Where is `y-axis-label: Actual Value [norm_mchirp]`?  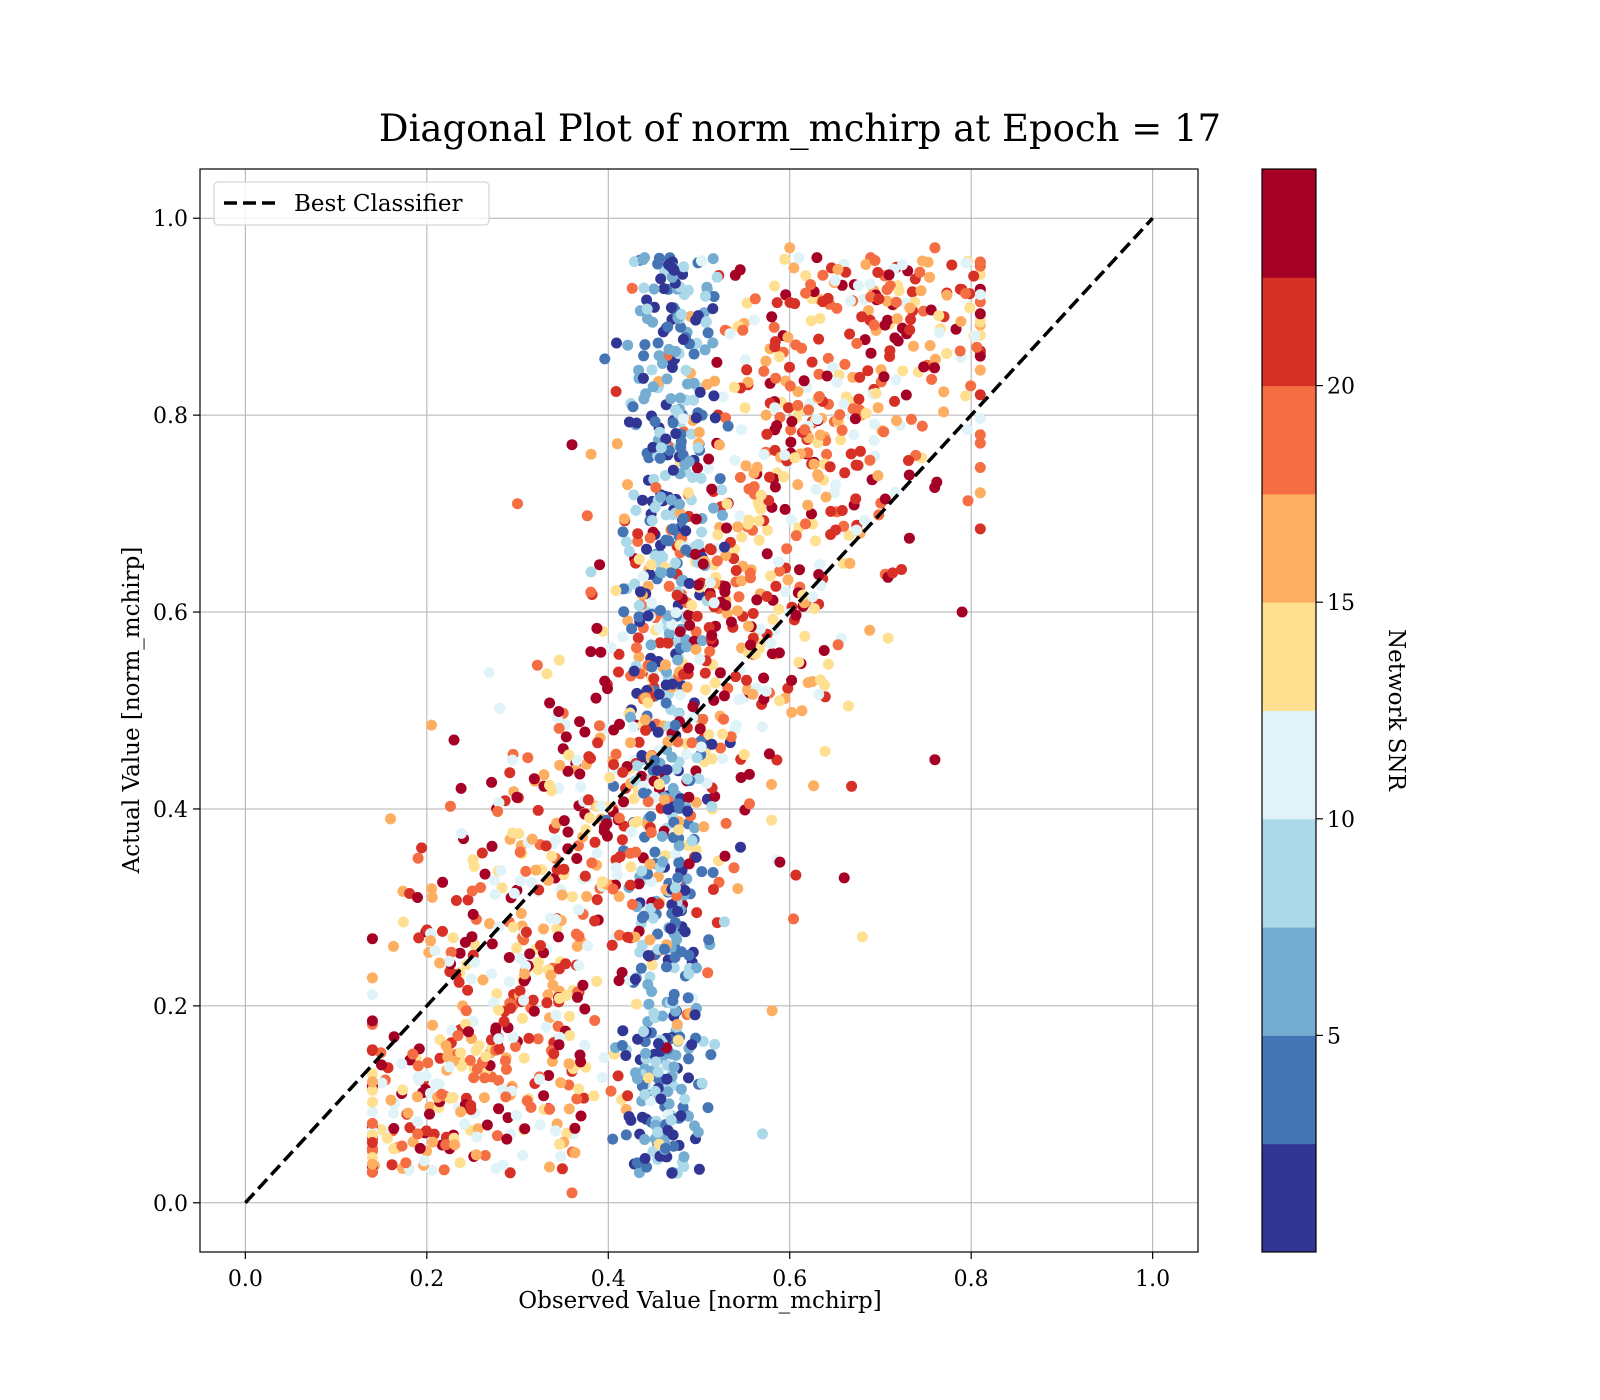 y-axis-label: Actual Value [norm_mchirp] is located at coordinates (132, 711).